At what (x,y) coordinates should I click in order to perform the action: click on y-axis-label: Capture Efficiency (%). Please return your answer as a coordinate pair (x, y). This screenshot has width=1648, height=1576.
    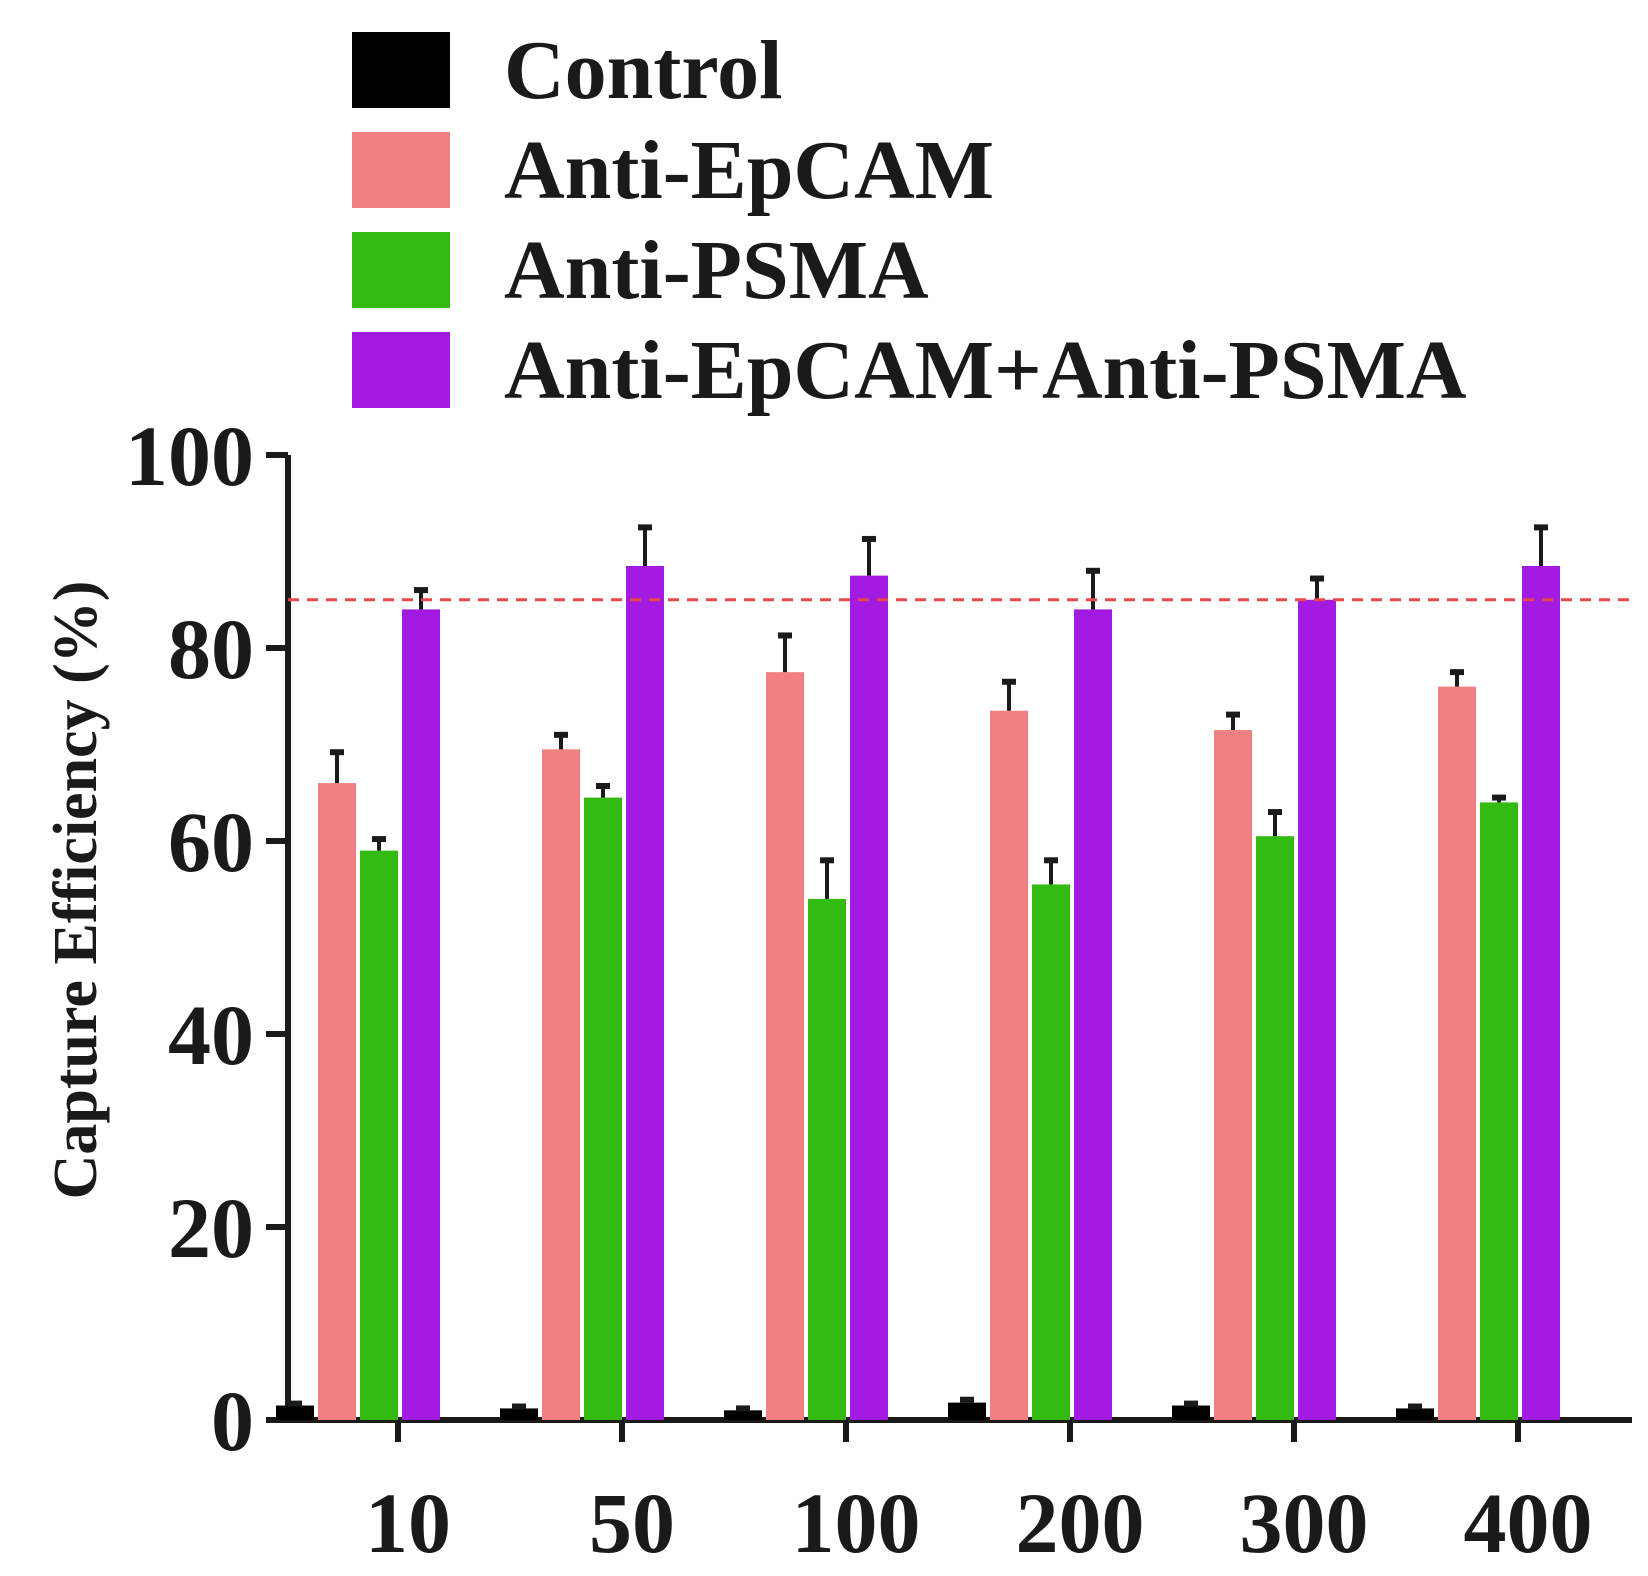
    Looking at the image, I should click on (76, 890).